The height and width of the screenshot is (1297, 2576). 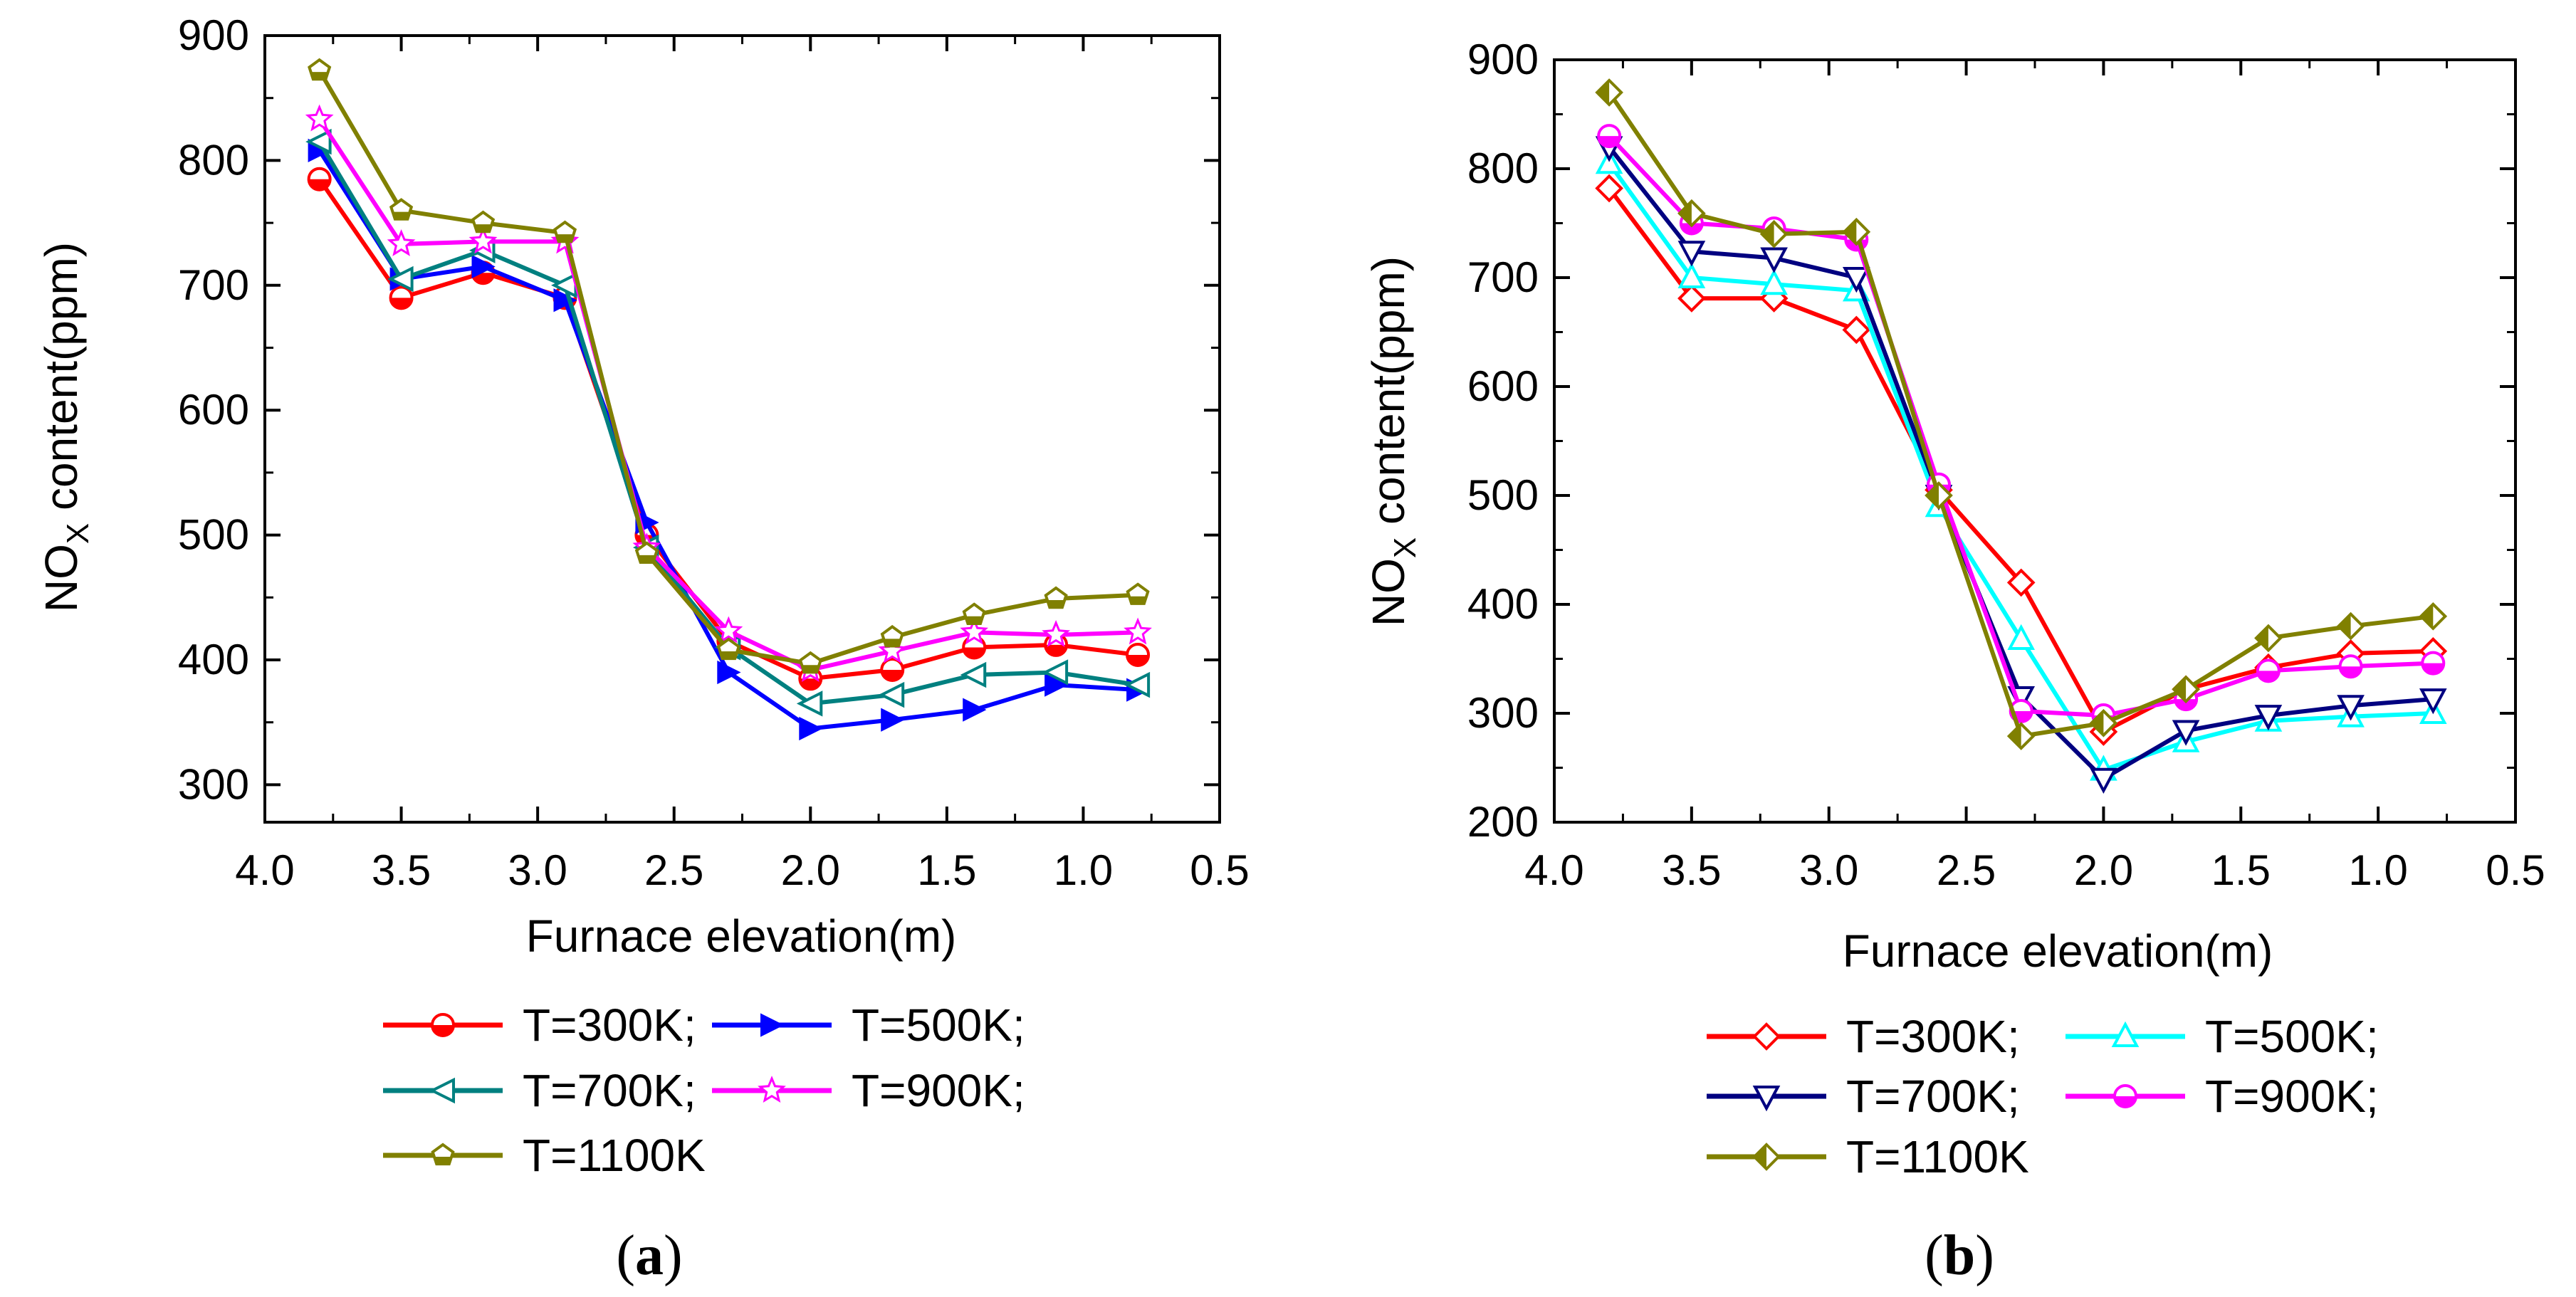 What do you see at coordinates (1828, 870) in the screenshot?
I see `chart-b-xtick-label: 3.0` at bounding box center [1828, 870].